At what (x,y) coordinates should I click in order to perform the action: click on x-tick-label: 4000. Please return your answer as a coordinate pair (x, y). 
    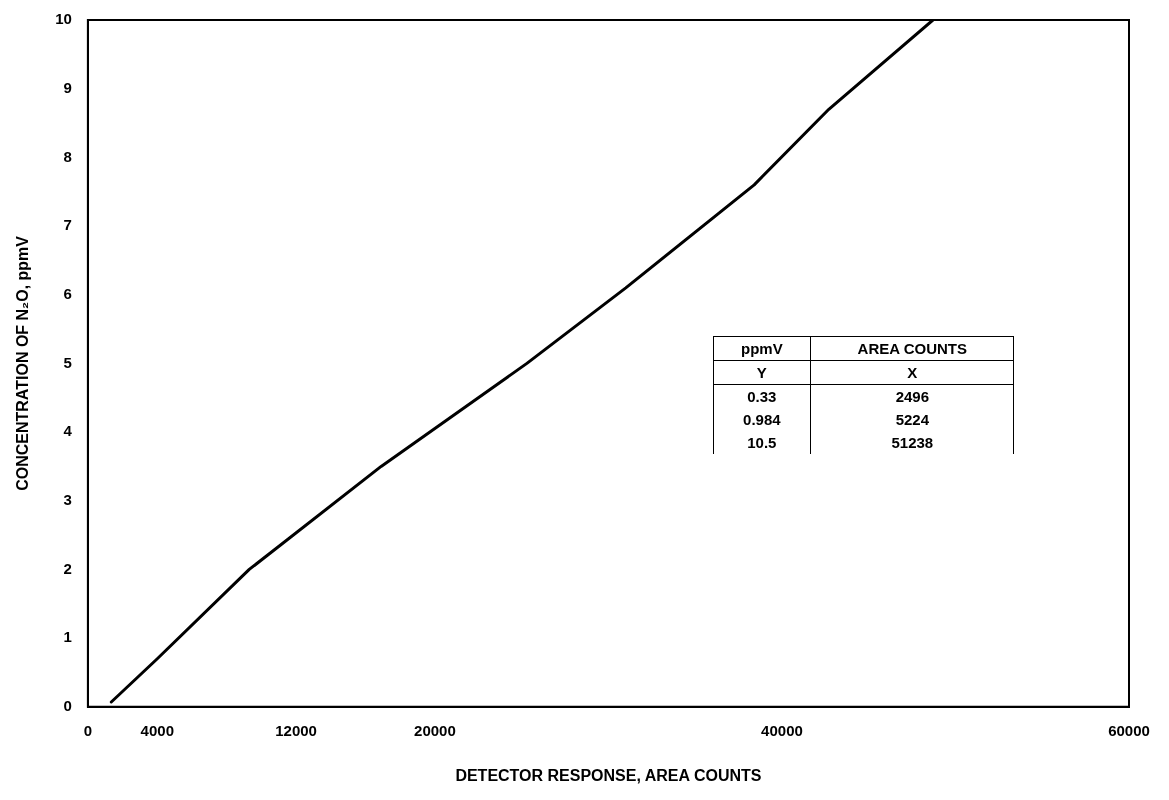
    Looking at the image, I should click on (157, 730).